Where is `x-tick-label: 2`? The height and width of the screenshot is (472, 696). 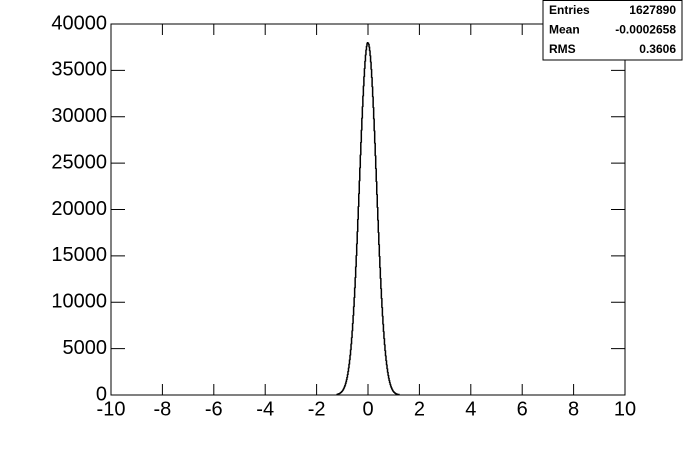
x-tick-label: 2 is located at coordinates (419, 409).